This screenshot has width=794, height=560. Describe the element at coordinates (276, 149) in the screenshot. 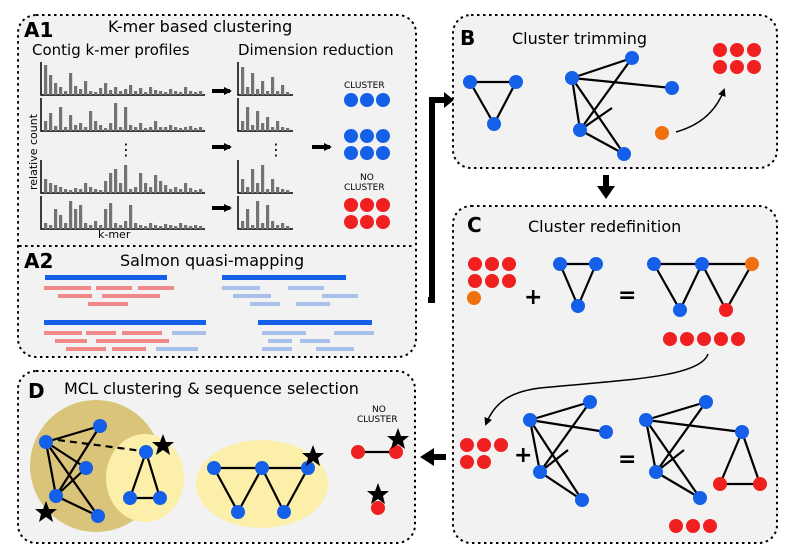

I see `ellipsis-reduced: ⋮` at that location.